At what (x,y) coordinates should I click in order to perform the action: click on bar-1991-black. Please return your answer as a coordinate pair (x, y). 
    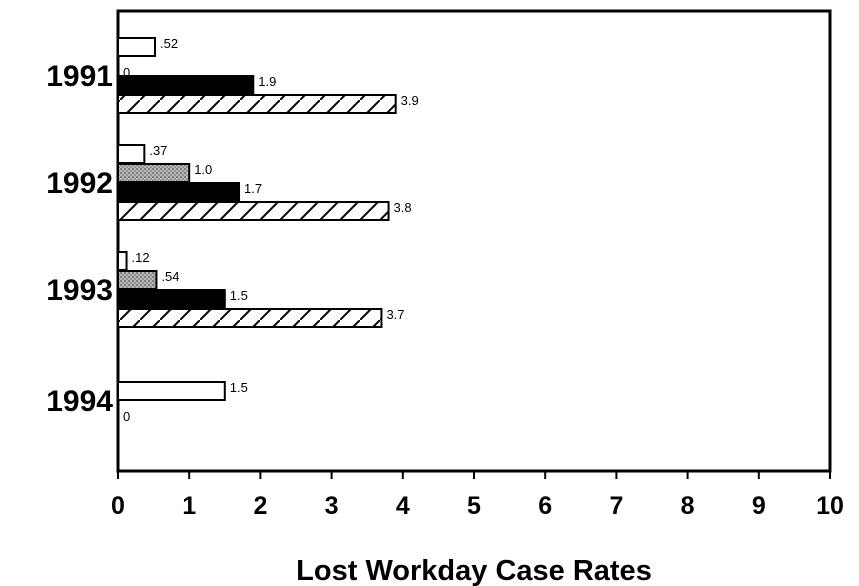
    Looking at the image, I should click on (186, 85).